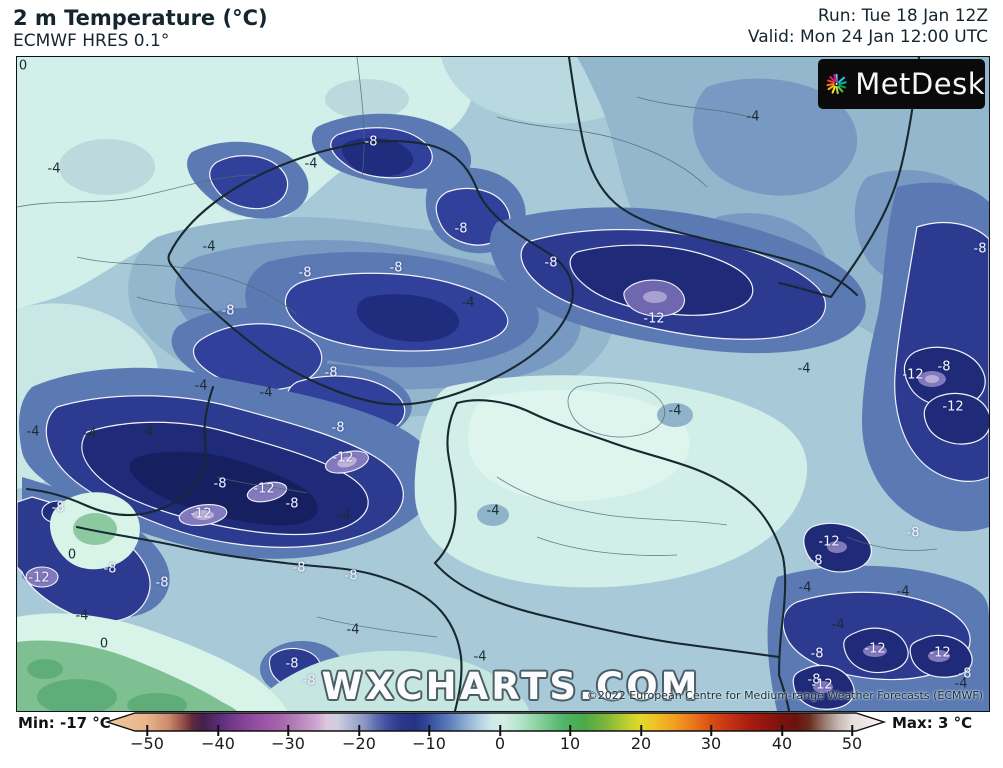 The height and width of the screenshot is (768, 1003). Describe the element at coordinates (495, 722) in the screenshot. I see `legend-colorbar` at that location.